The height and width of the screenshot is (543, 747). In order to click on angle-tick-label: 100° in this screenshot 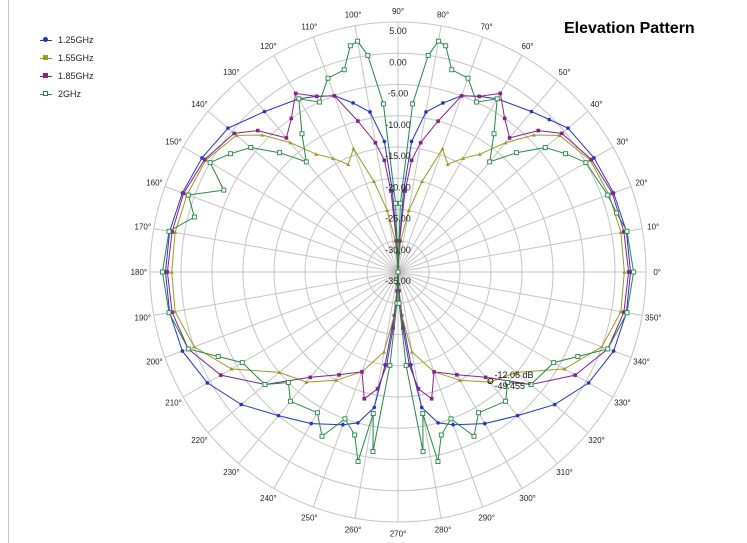, I will do `click(353, 15)`.